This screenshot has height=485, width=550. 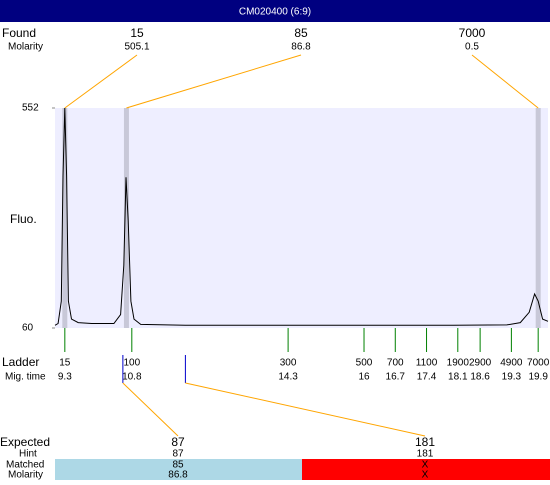 I want to click on found-size: 15, so click(x=137, y=33).